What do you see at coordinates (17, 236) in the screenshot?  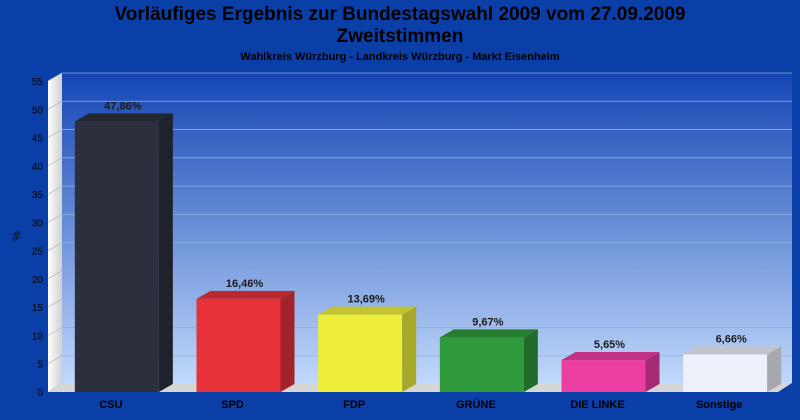 I see `y-axis-label: %` at bounding box center [17, 236].